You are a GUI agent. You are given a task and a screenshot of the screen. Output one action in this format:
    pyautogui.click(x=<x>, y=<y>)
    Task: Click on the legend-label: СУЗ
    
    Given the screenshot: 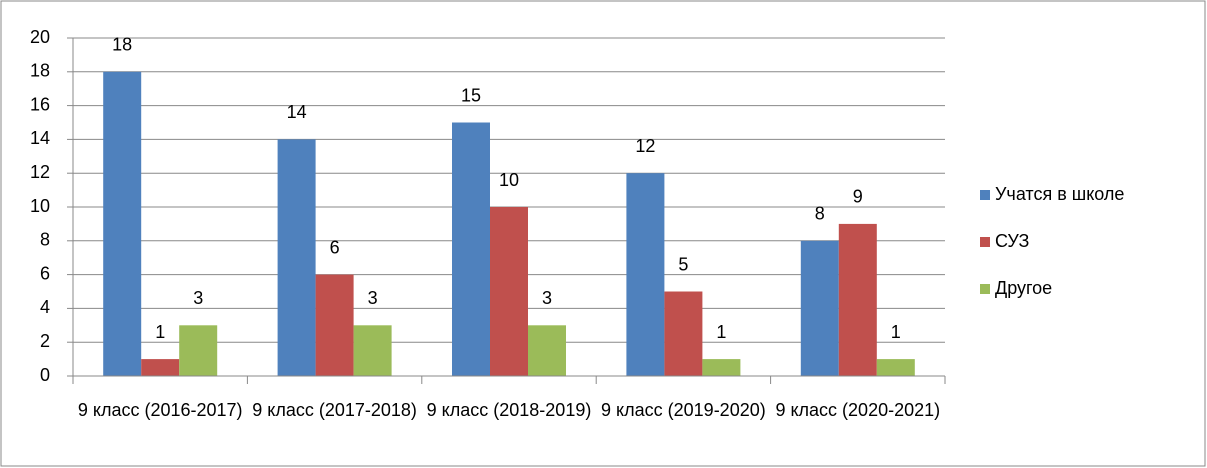 What is the action you would take?
    pyautogui.click(x=1012, y=241)
    